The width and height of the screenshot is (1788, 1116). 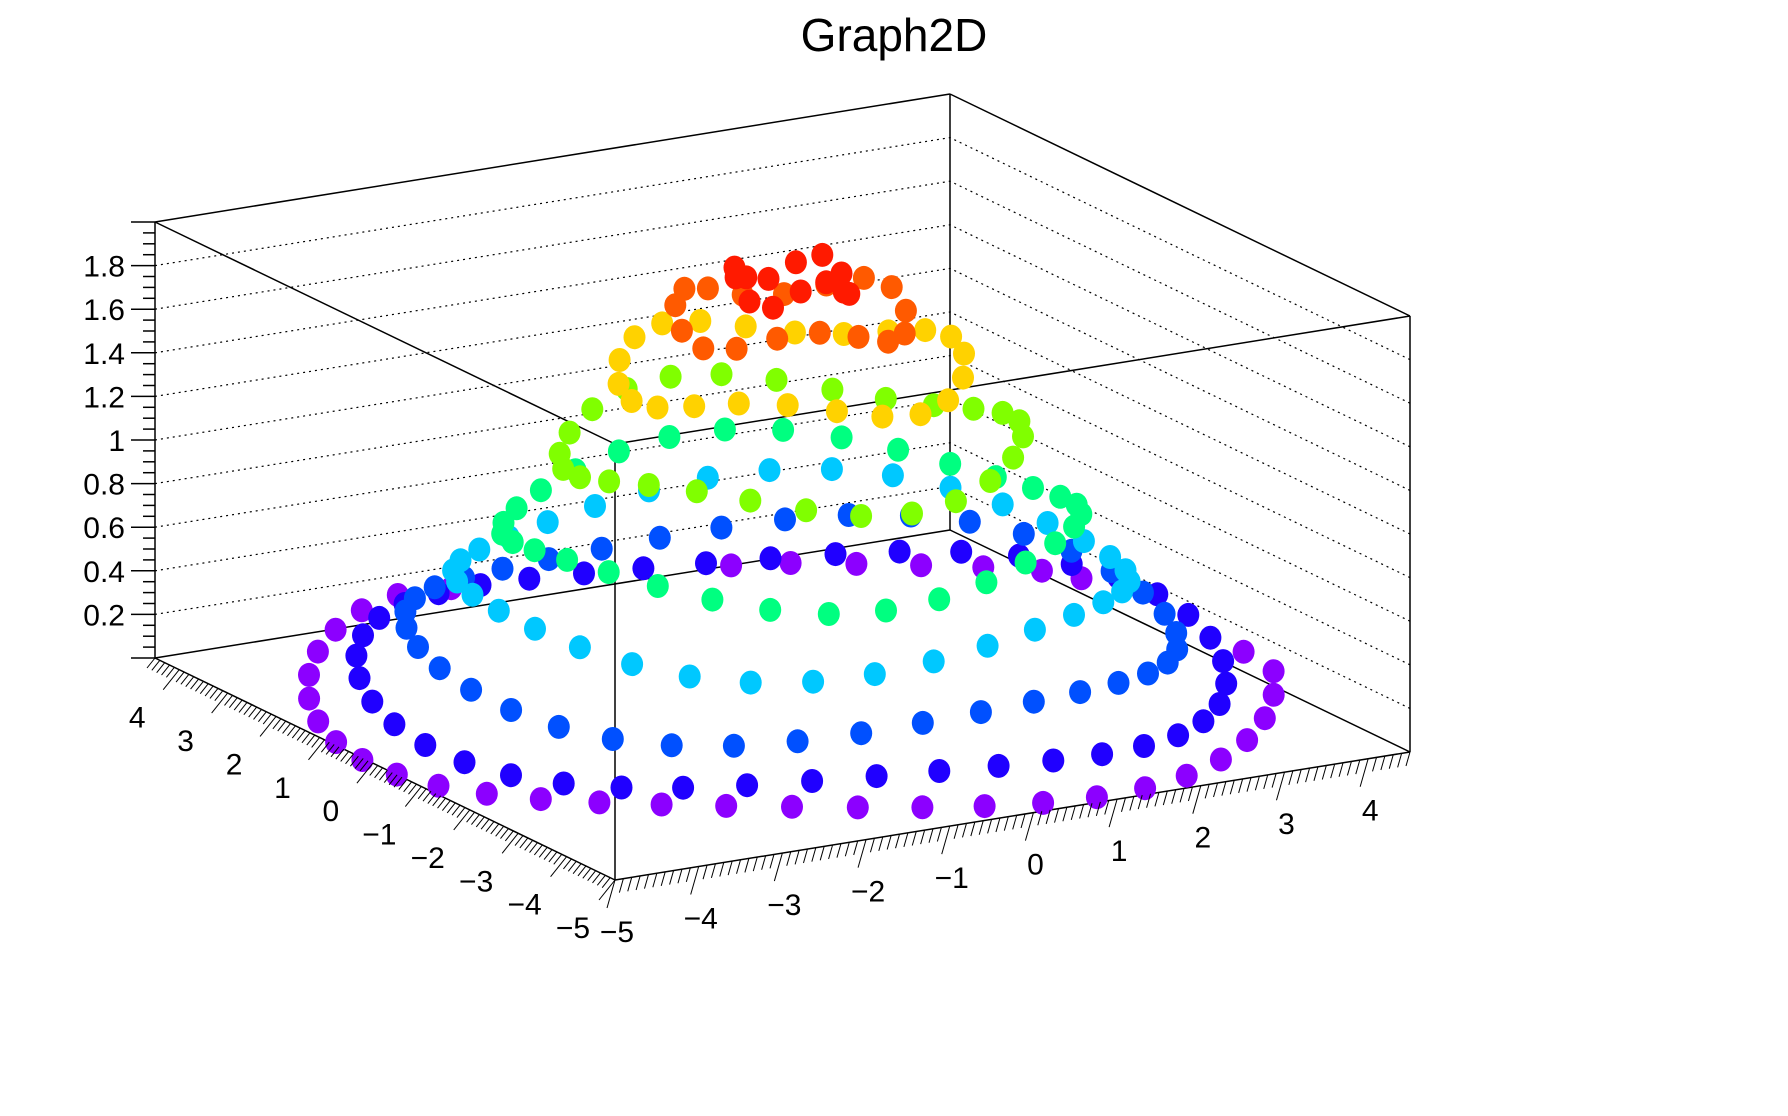 What do you see at coordinates (379, 835) in the screenshot?
I see `y-tick-label: −1` at bounding box center [379, 835].